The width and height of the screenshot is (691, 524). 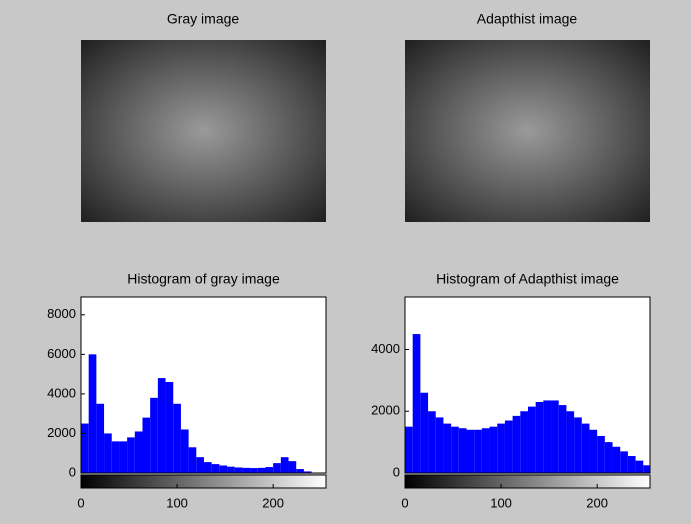 I want to click on y-tick-label: 8000, so click(x=61, y=313).